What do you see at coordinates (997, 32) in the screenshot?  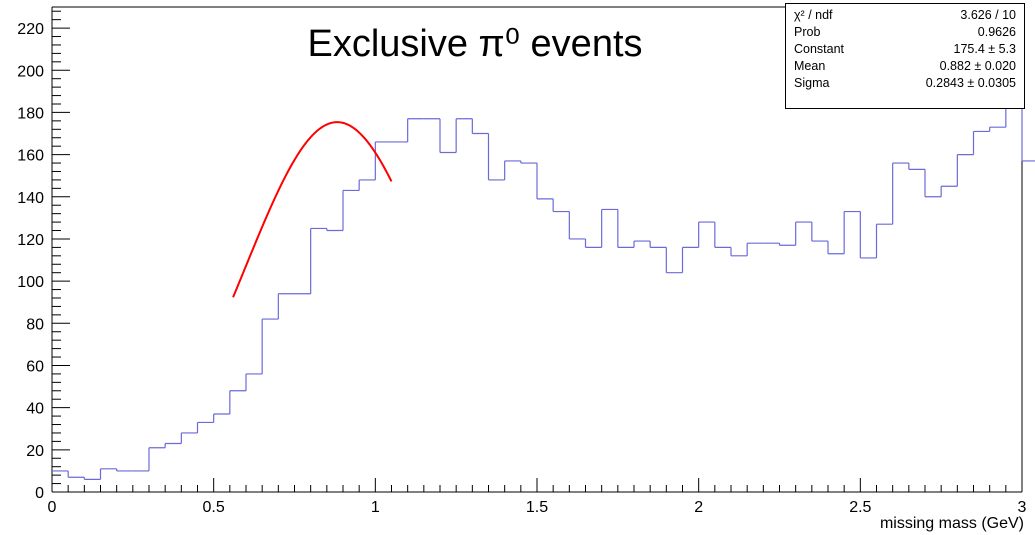 I see `stats-value: 0.9626` at bounding box center [997, 32].